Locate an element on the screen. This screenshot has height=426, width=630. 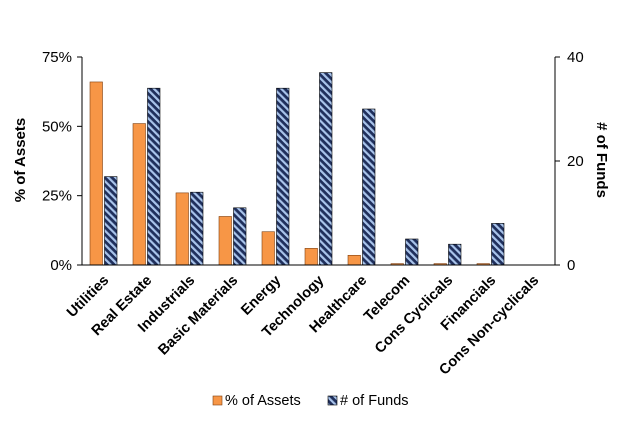
legend: % of Assets # of Funds is located at coordinates (310, 401).